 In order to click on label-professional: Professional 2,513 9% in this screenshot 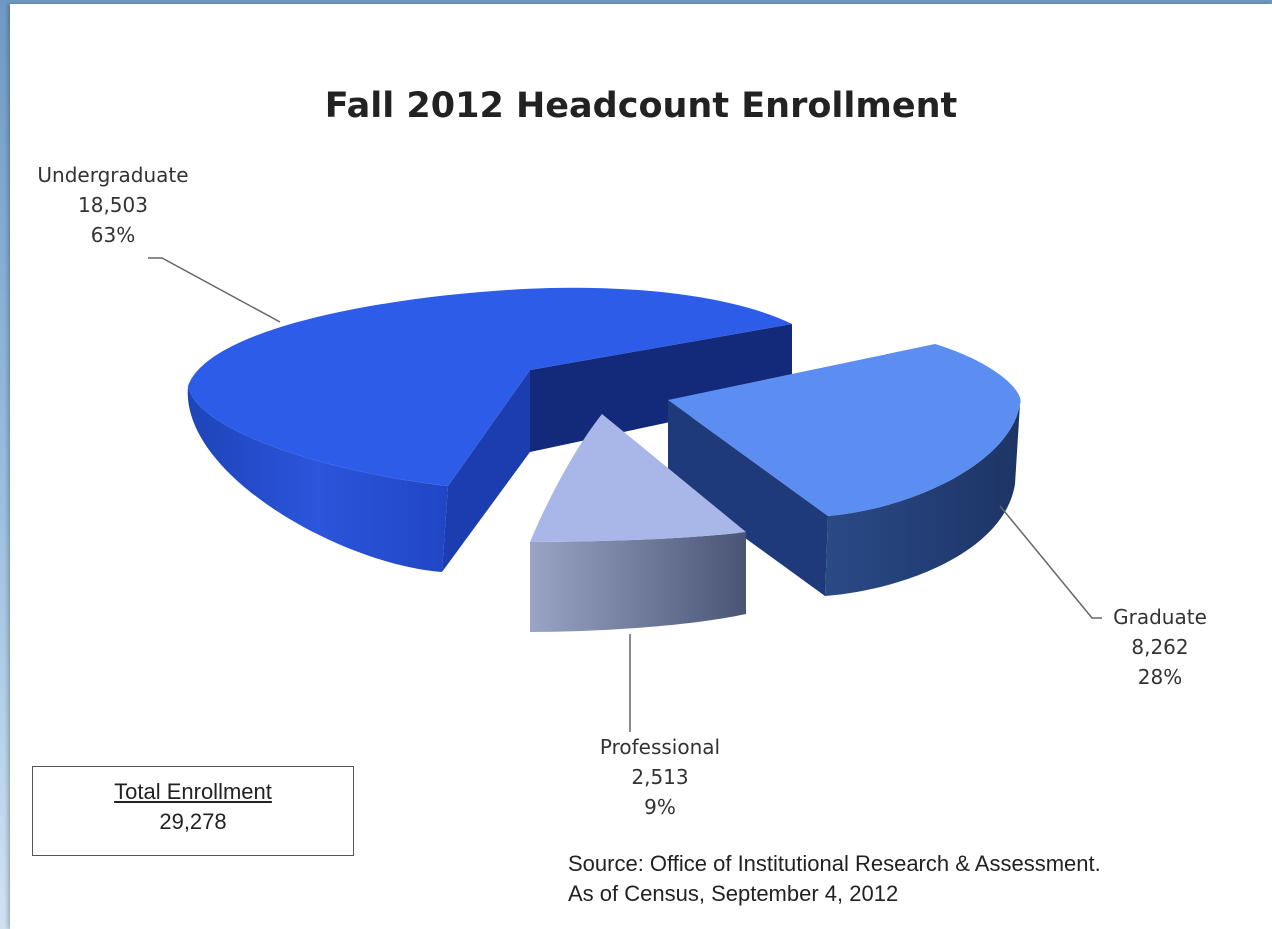, I will do `click(660, 777)`.